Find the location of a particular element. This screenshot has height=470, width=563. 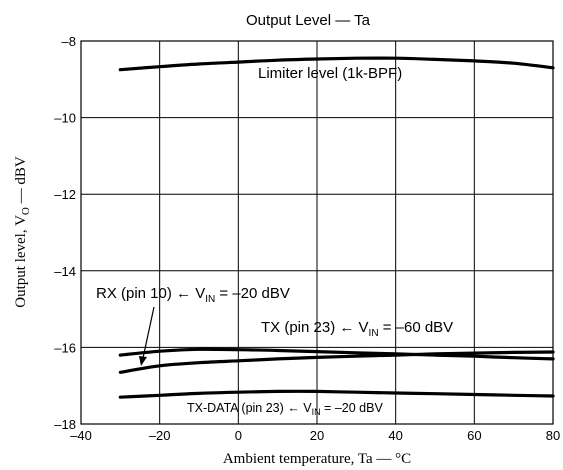

x-tick-label: –40 is located at coordinates (81, 435).